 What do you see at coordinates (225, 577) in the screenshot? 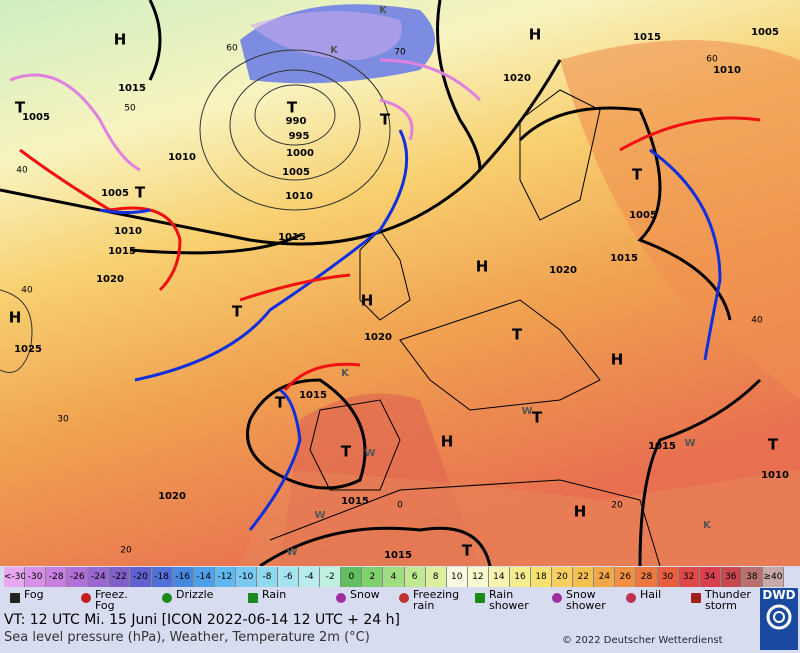
I see `scale-cell: -12` at bounding box center [225, 577].